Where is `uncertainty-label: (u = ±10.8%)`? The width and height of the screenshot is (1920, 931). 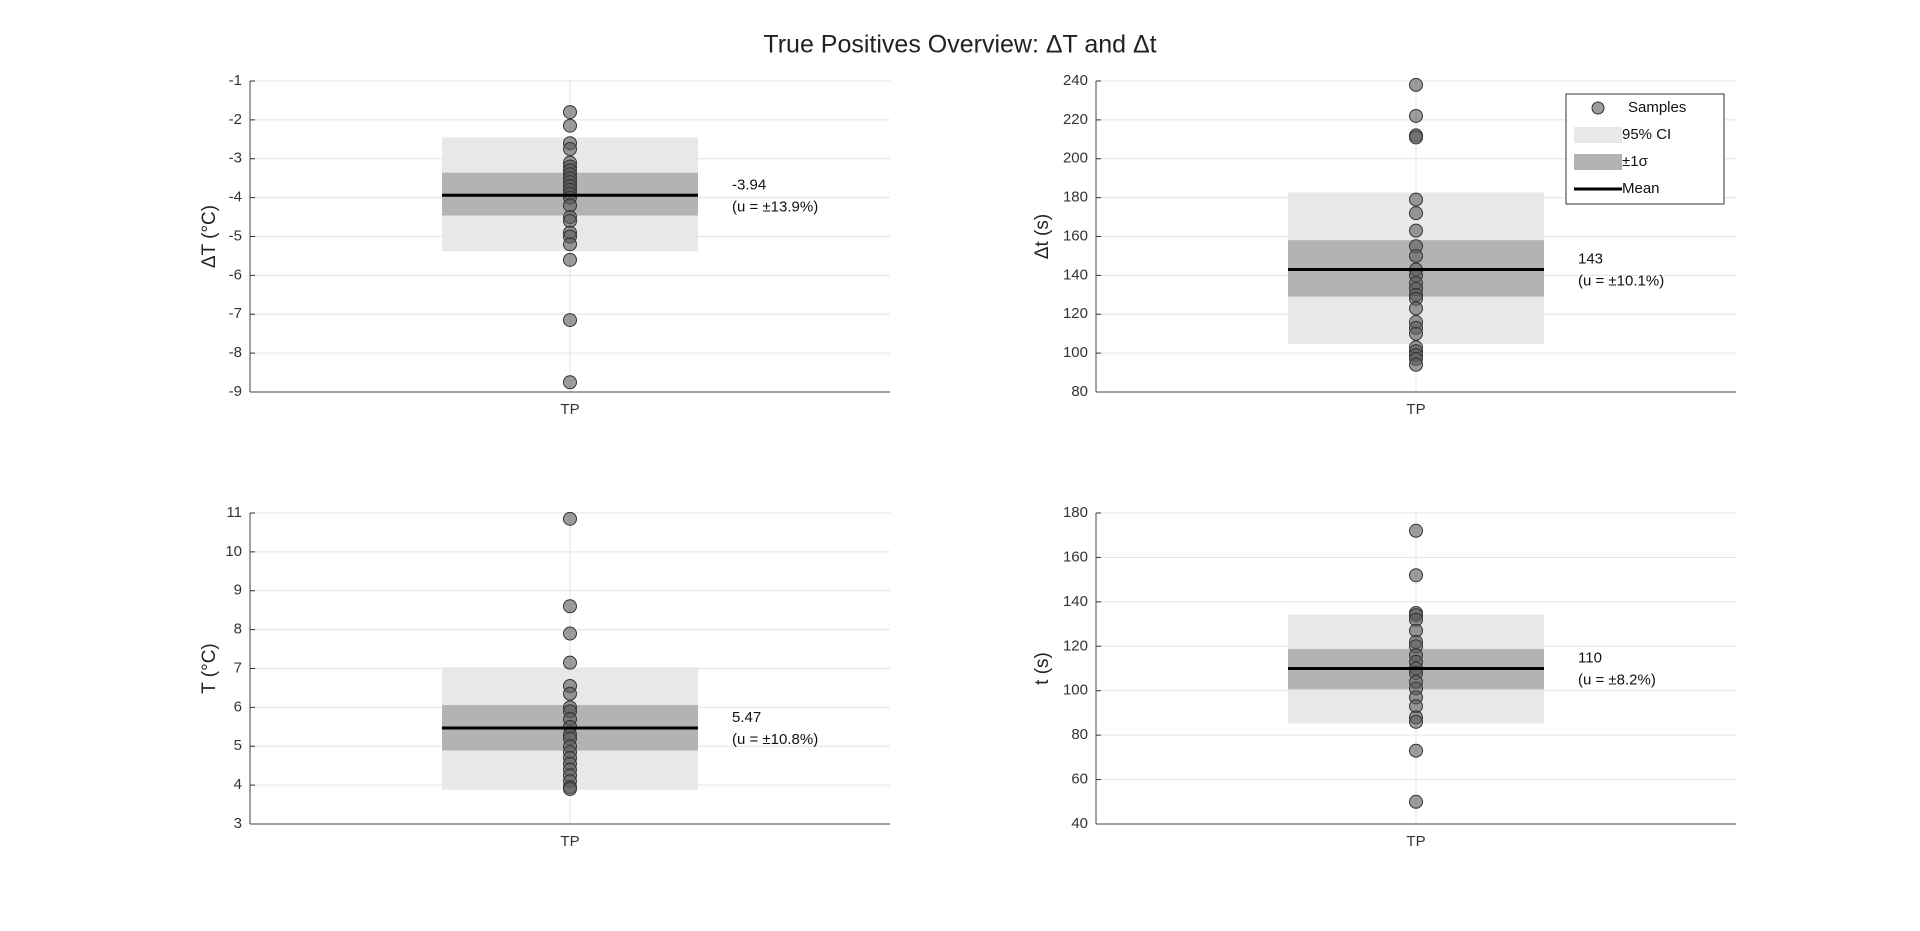 uncertainty-label: (u = ±10.8%) is located at coordinates (775, 739).